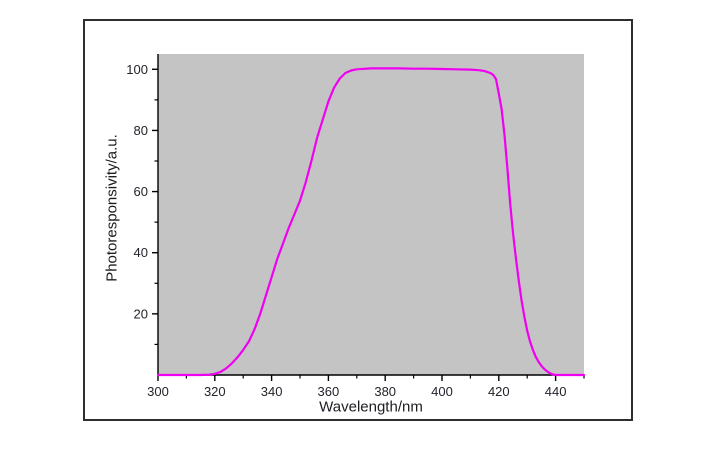  I want to click on y-tick-label: 20, so click(141, 313).